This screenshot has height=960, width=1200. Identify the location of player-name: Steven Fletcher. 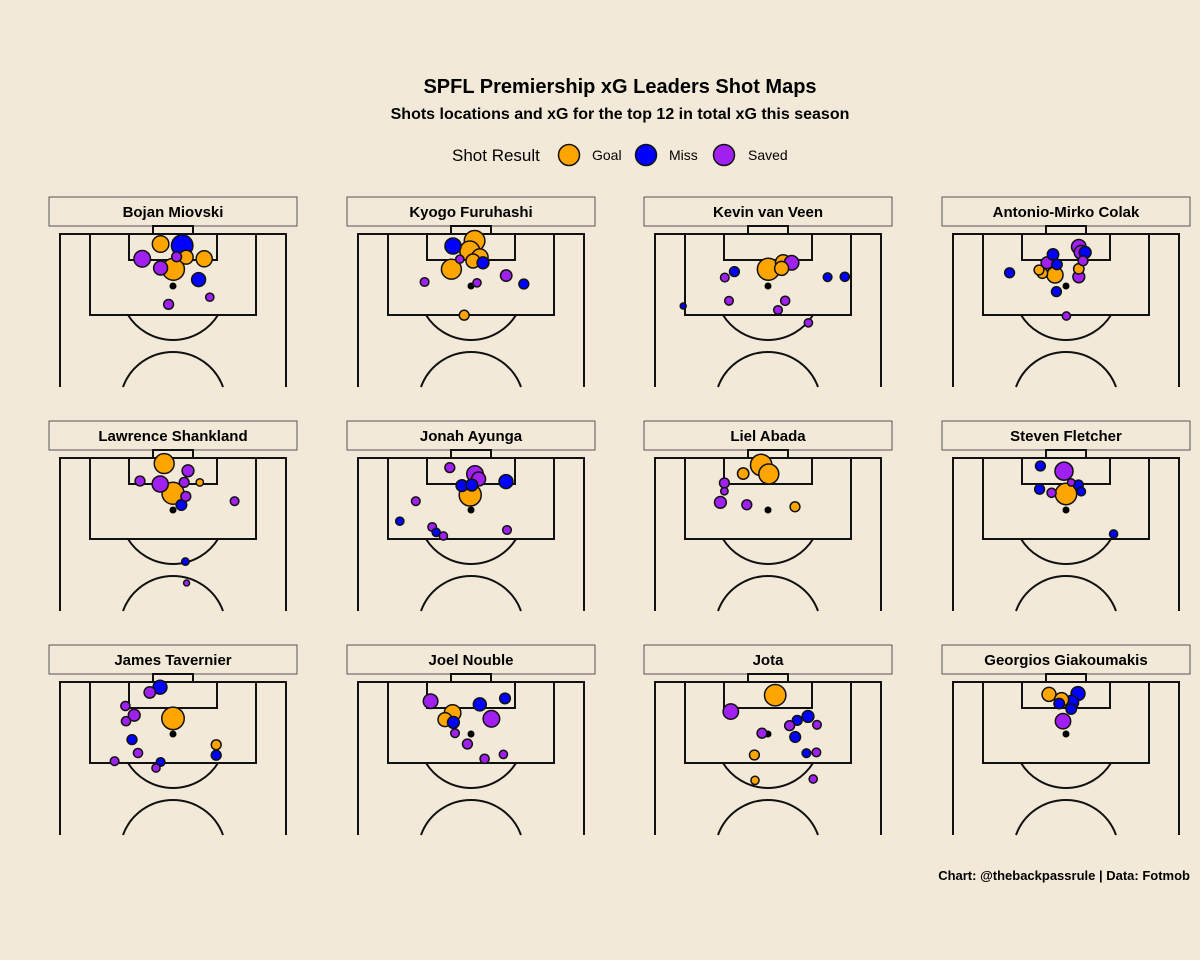
(1066, 436).